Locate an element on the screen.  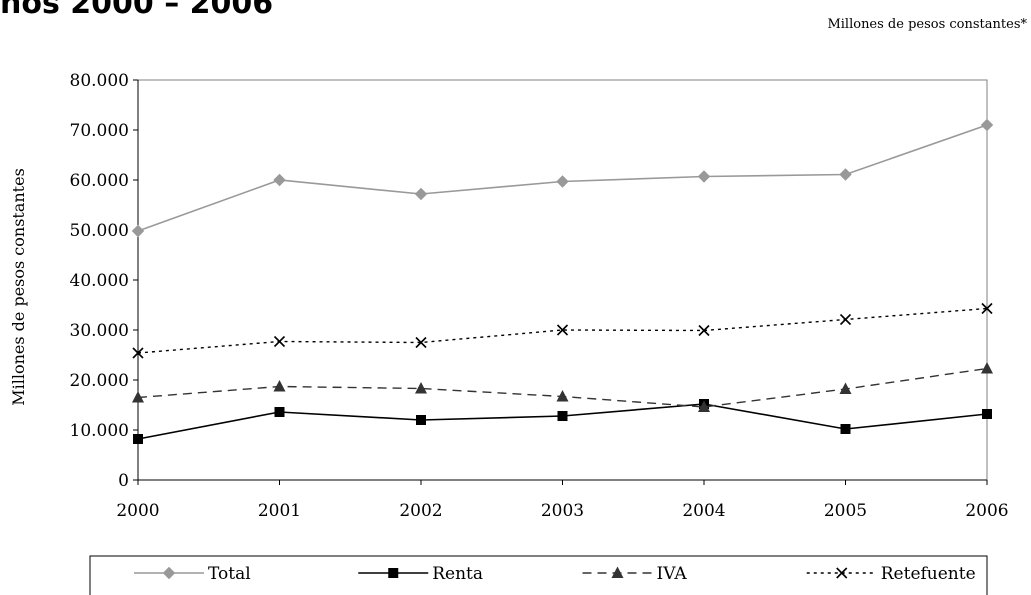
series-retefuente is located at coordinates (562, 330).